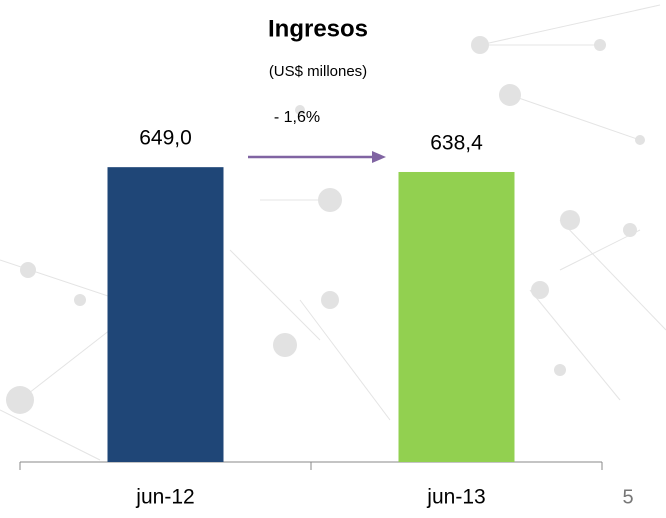 This screenshot has width=666, height=518. Describe the element at coordinates (165, 138) in the screenshot. I see `value-label: 649,0` at that location.